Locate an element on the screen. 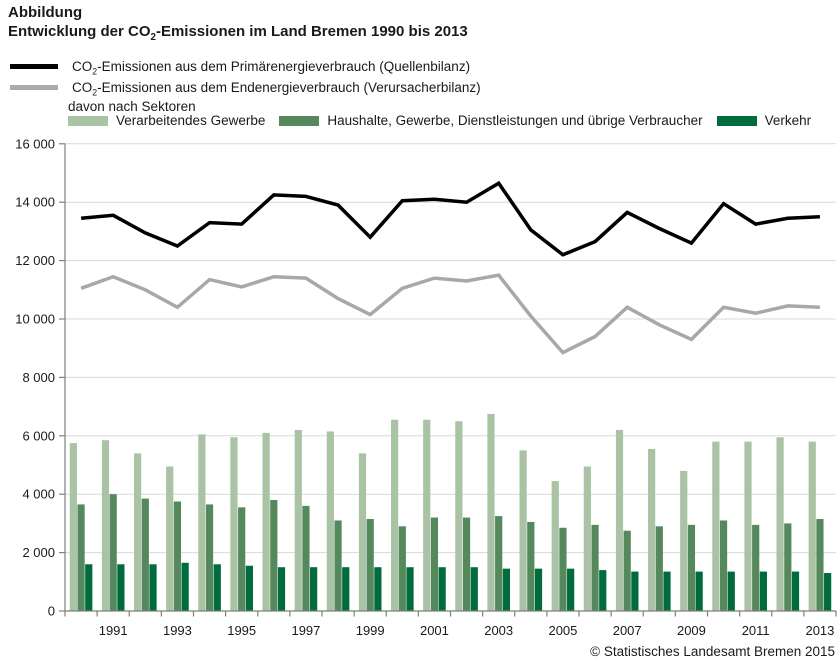 Image resolution: width=840 pixels, height=665 pixels. bar-haushalte-2005 is located at coordinates (563, 569).